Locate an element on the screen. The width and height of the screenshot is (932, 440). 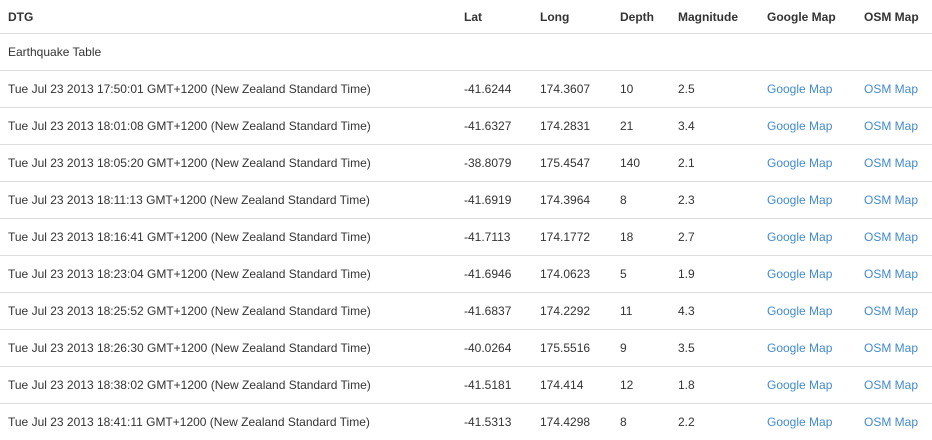
cell-long: 174.4298 is located at coordinates (572, 422).